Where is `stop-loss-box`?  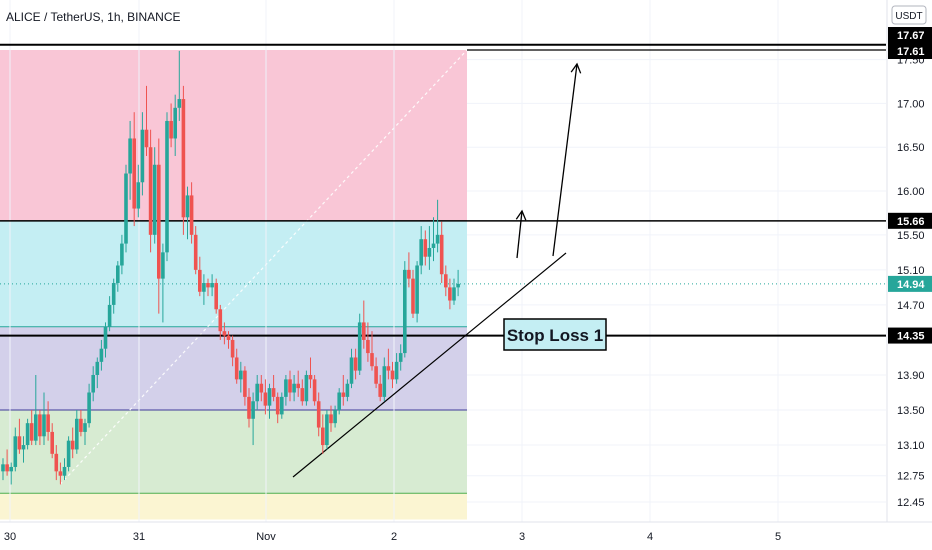
stop-loss-box is located at coordinates (555, 334).